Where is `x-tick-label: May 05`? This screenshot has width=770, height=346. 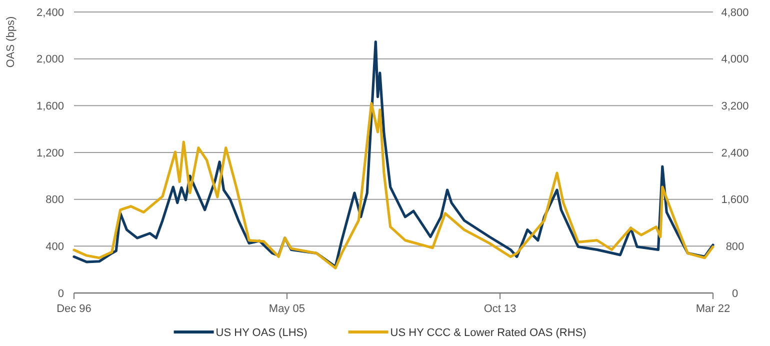
x-tick-label: May 05 is located at coordinates (286, 309).